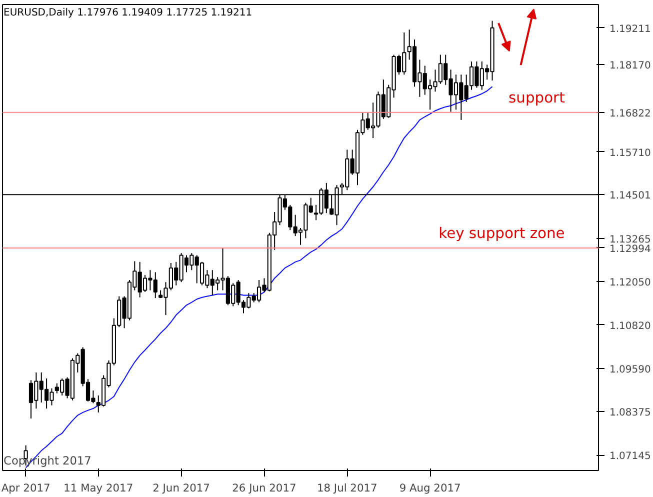 The height and width of the screenshot is (497, 653). Describe the element at coordinates (537, 97) in the screenshot. I see `ref-line-label: support` at that location.